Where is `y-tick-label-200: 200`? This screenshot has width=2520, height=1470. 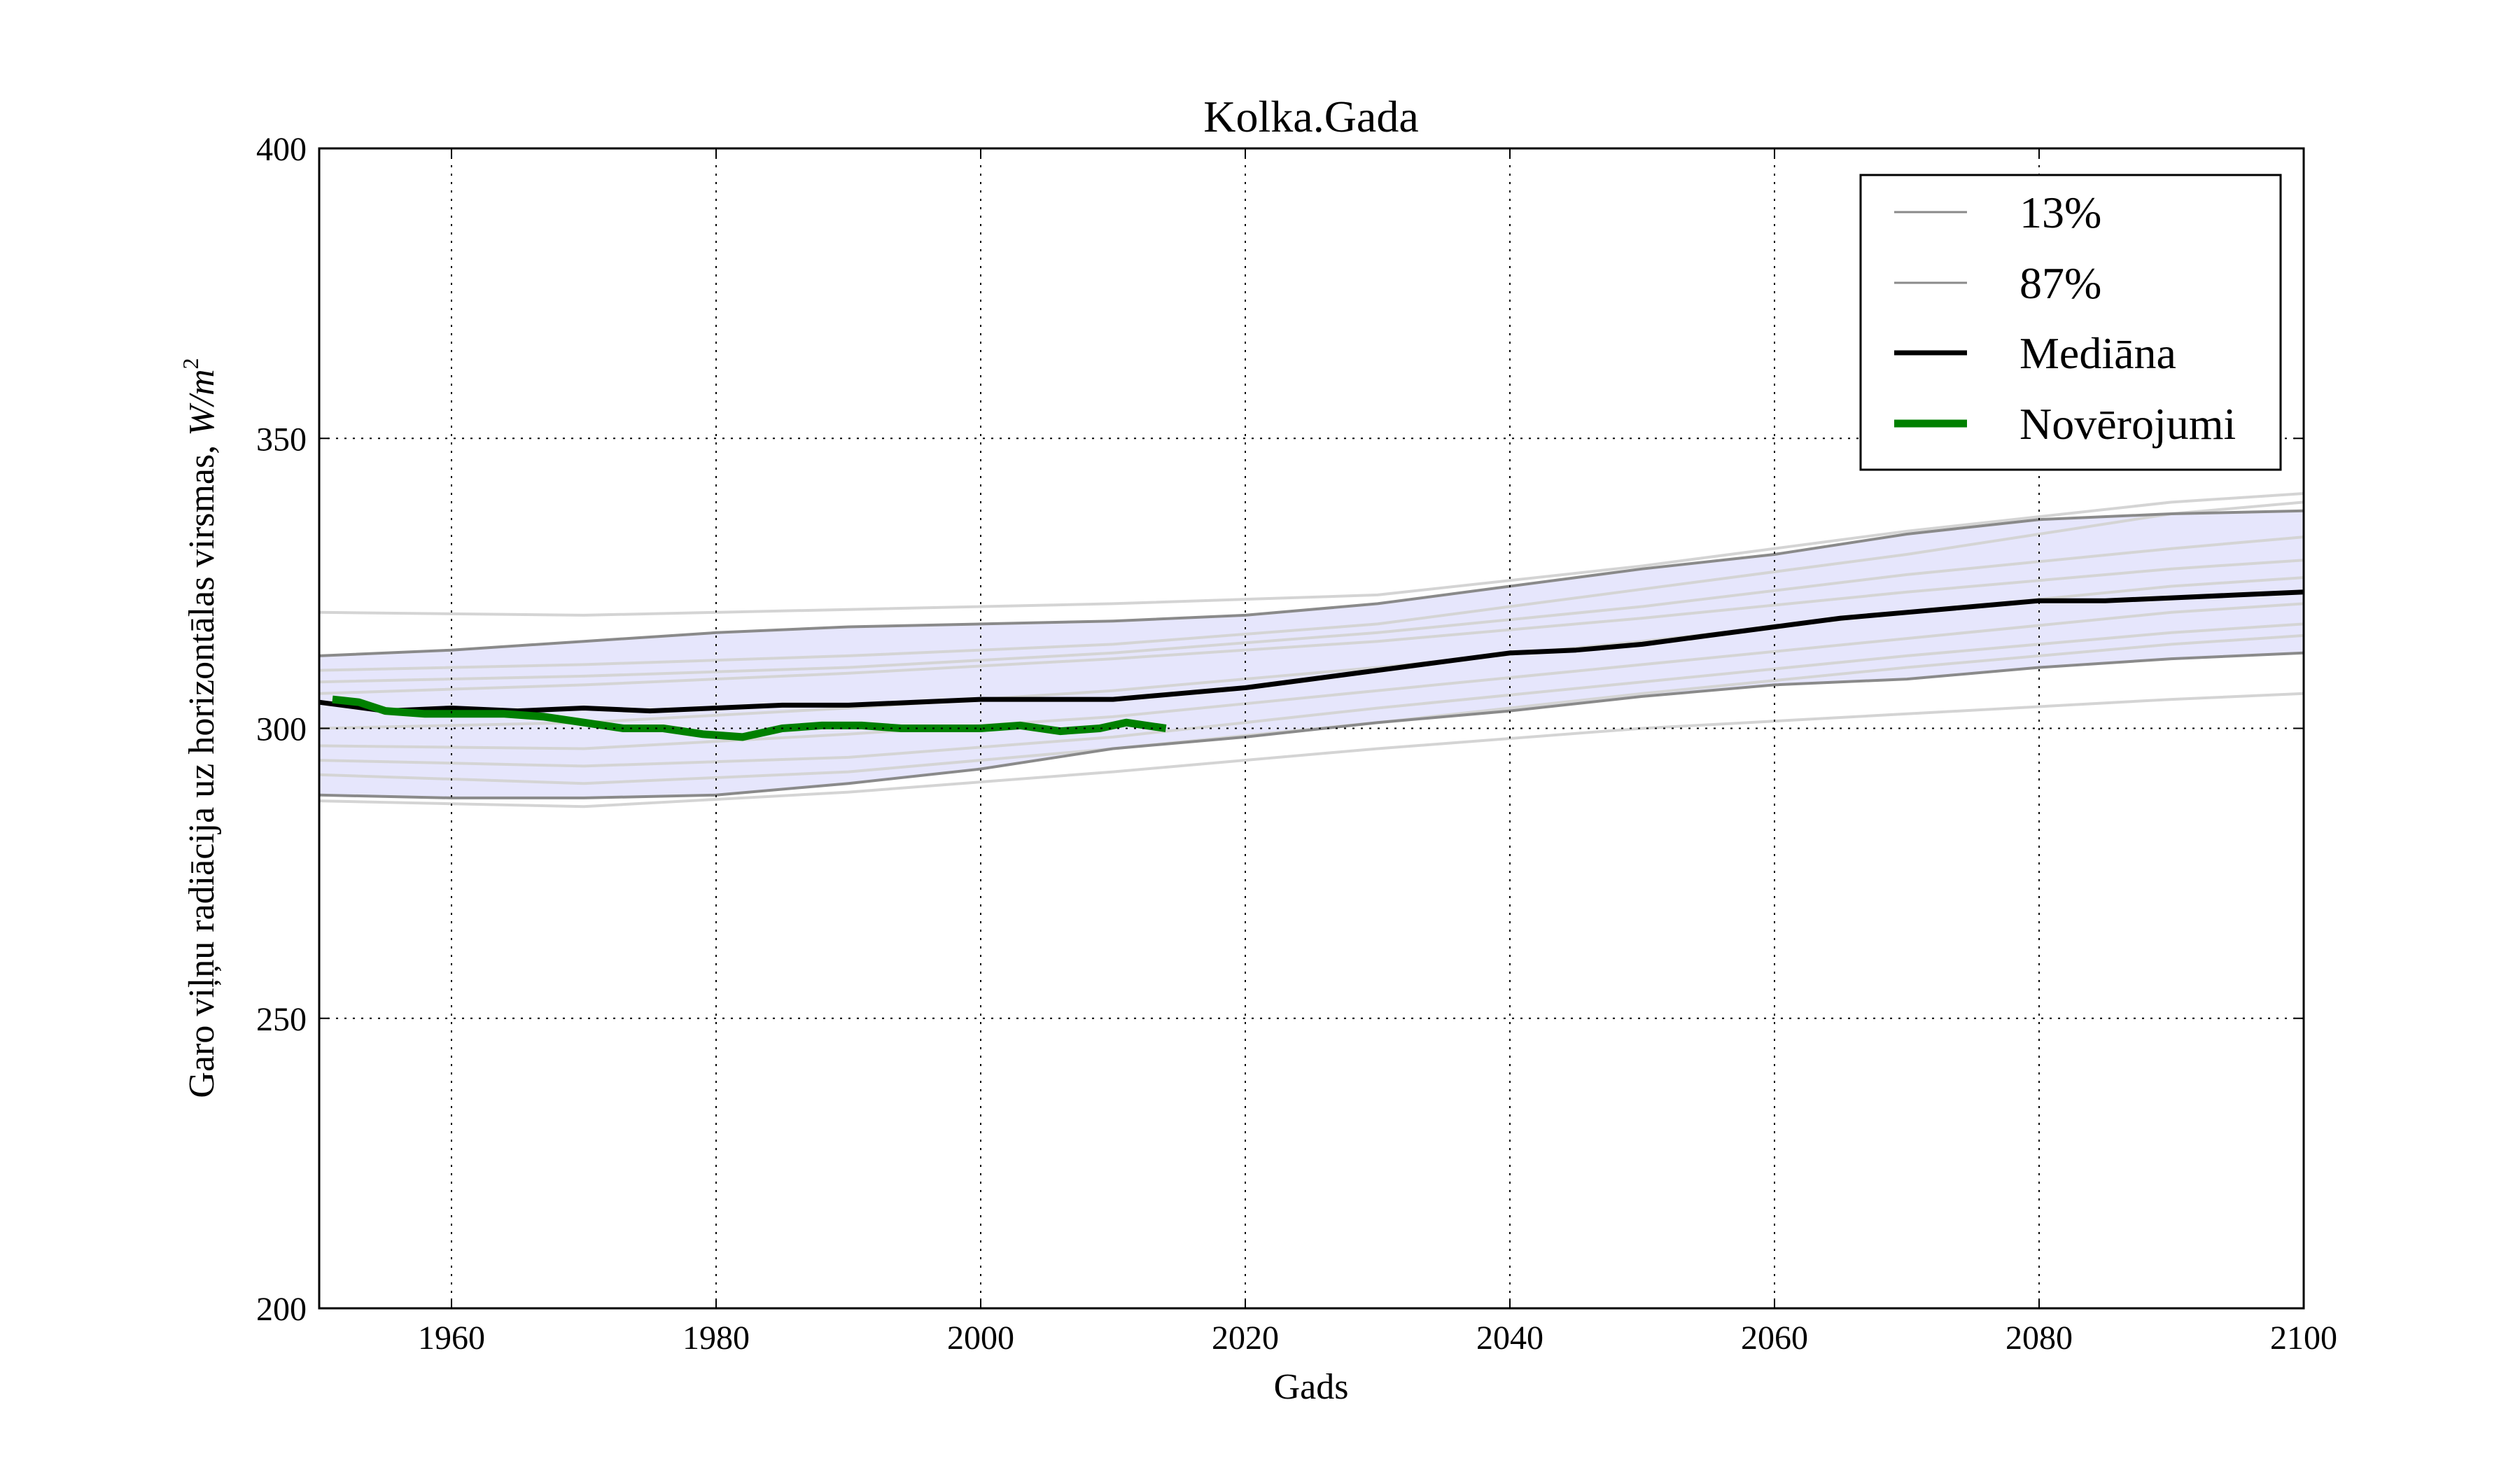
y-tick-label-200: 200 is located at coordinates (281, 1309).